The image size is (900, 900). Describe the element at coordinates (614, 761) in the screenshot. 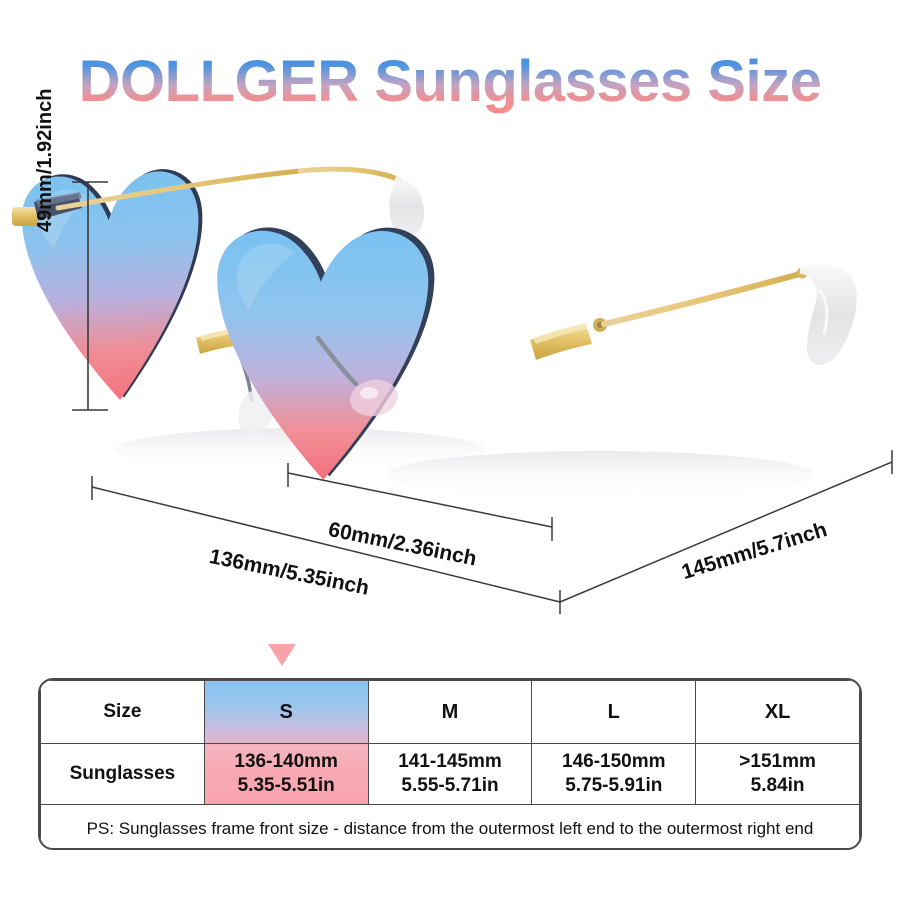

I see `cell-size-l-mm: 146-150mm` at that location.